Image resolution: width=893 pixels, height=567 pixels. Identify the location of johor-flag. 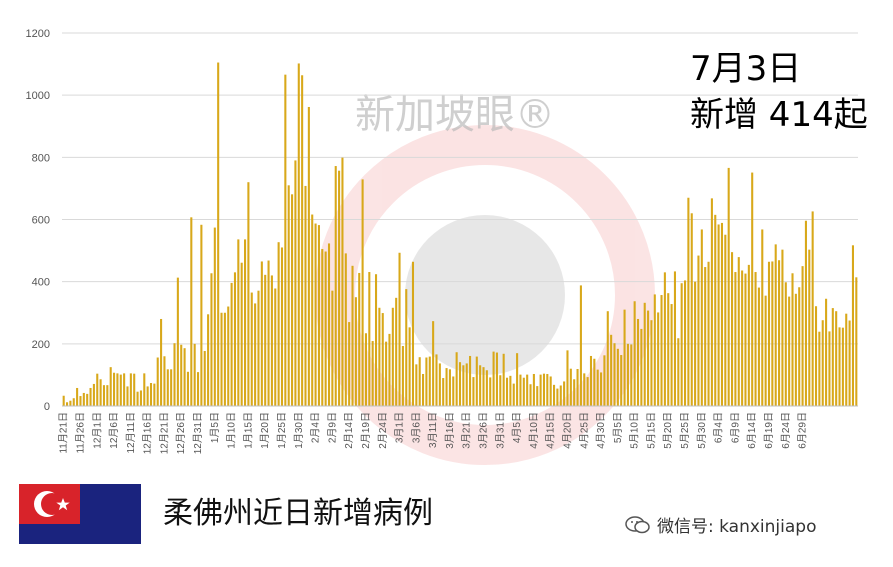
(80, 514).